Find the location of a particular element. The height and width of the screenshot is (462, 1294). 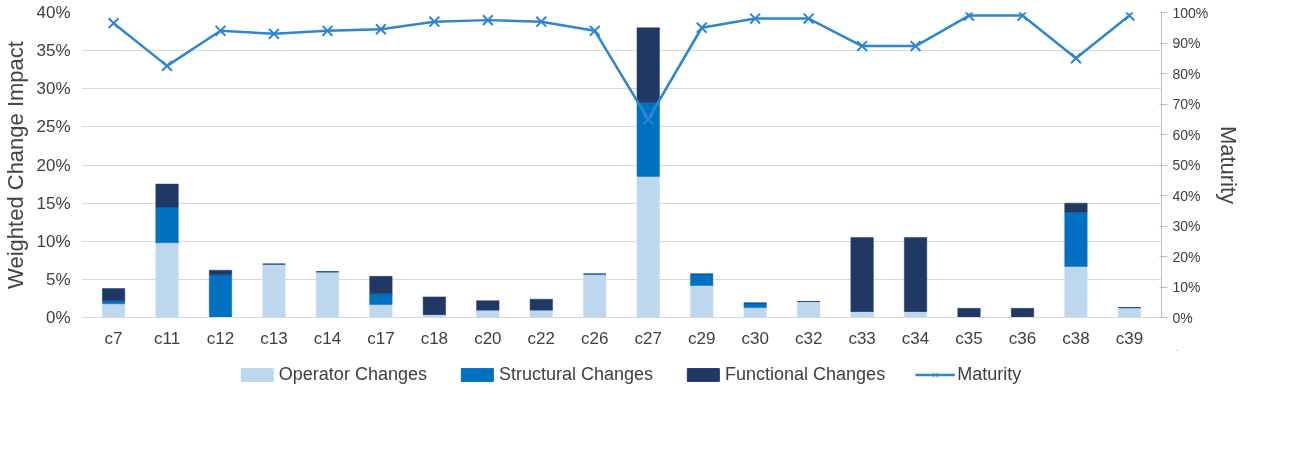

y-tick-label: 10% is located at coordinates (53, 241).